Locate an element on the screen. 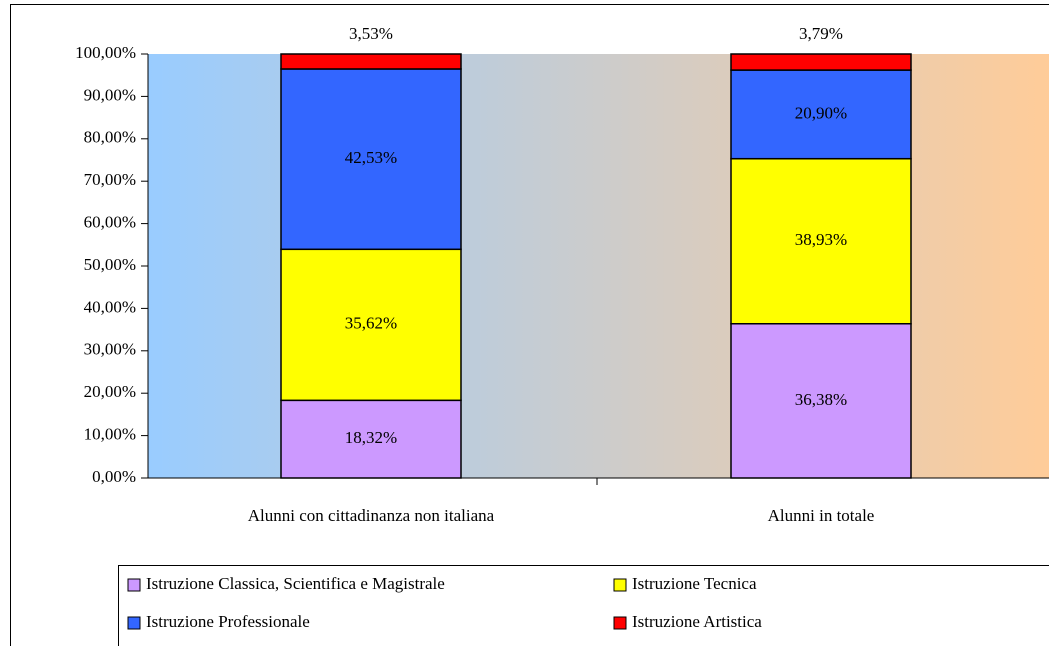 This screenshot has height=646, width=1049. y-tick-label: 60,00% is located at coordinates (110, 222).